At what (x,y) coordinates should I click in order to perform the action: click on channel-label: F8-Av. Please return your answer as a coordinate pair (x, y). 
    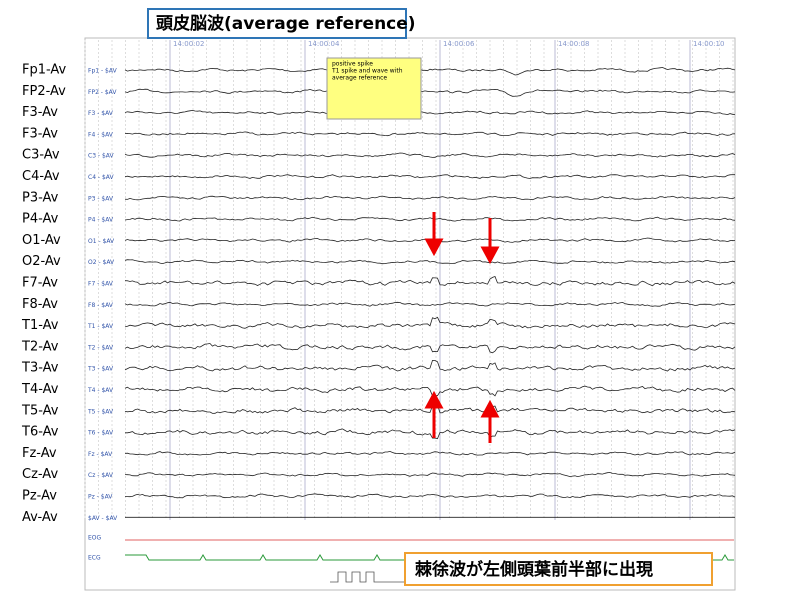
    Looking at the image, I should click on (40, 304).